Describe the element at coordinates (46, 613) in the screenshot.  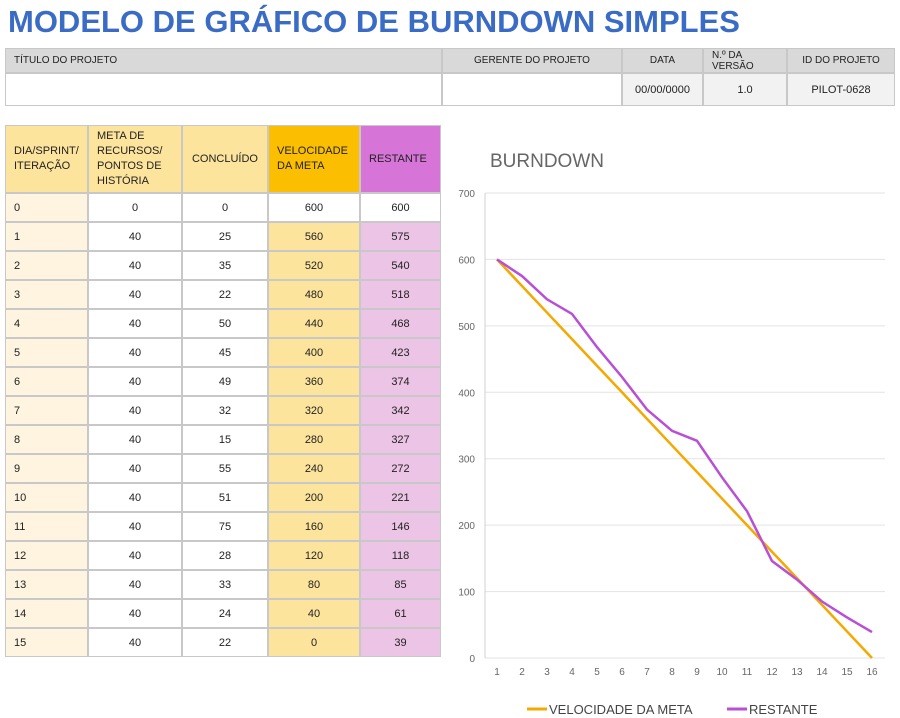
I see `table-cell: 14` at that location.